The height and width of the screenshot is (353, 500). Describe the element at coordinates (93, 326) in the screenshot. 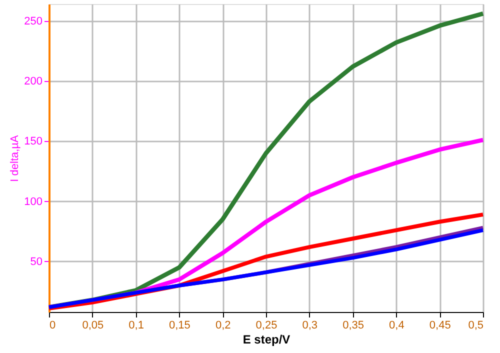

I see `x-tick-label: 0,05` at that location.